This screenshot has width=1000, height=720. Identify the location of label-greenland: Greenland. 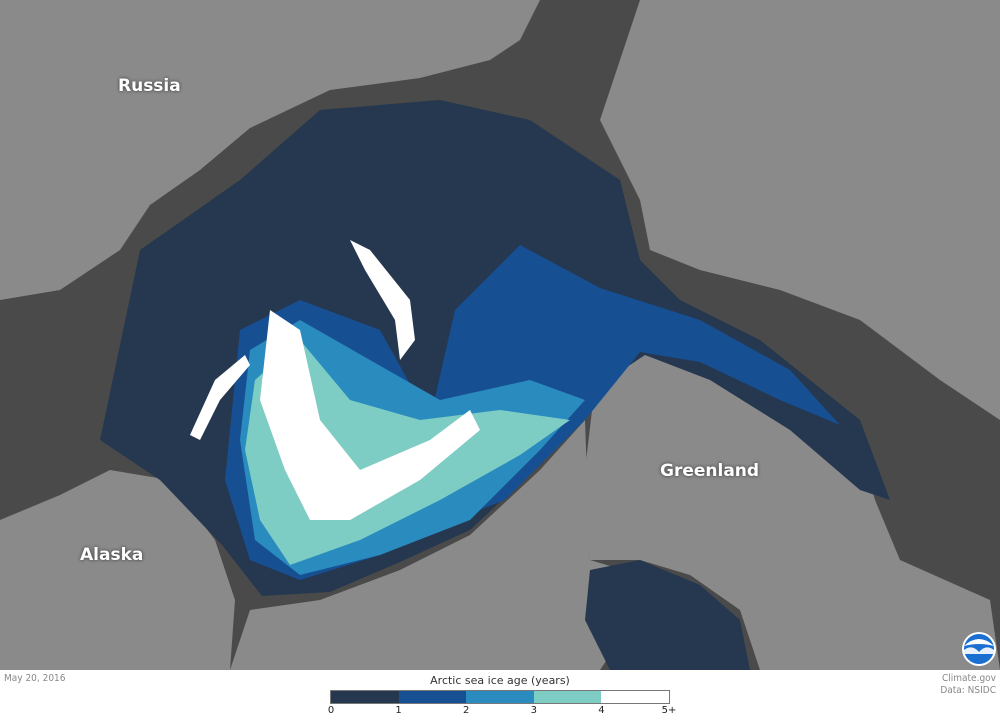
(710, 471).